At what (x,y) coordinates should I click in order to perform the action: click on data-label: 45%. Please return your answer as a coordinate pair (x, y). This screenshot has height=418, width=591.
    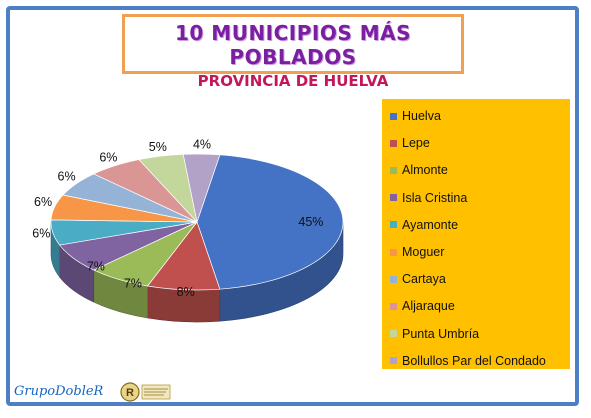
    Looking at the image, I should click on (310, 222).